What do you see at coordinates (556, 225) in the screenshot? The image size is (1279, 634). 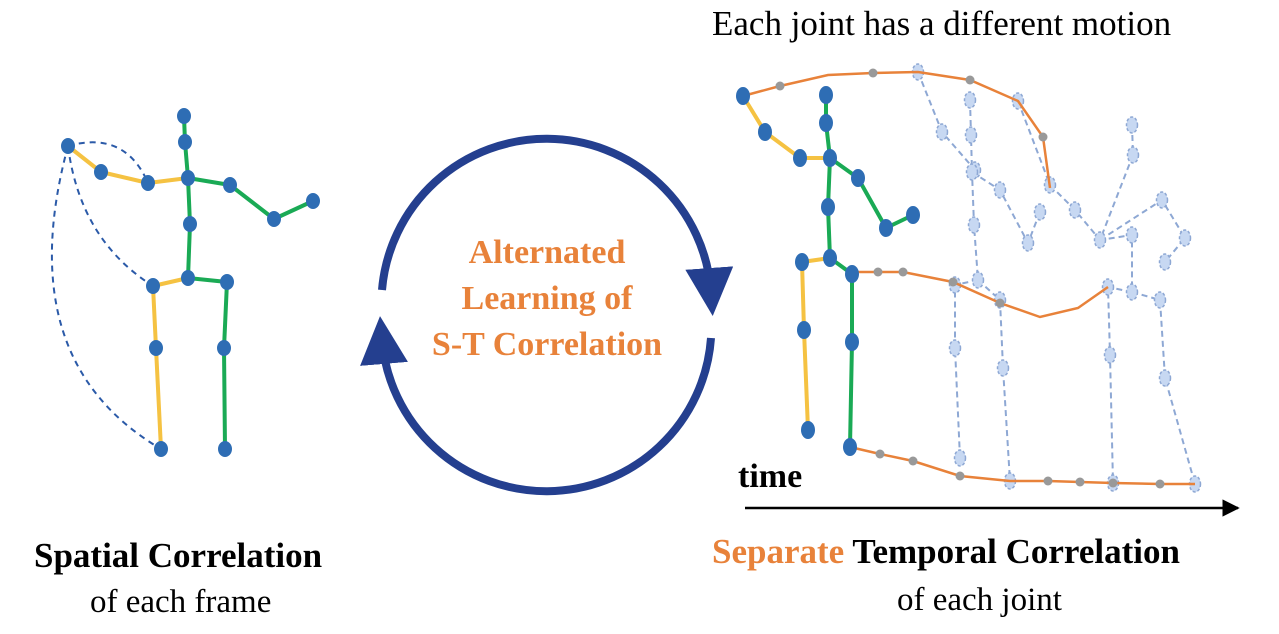 I see `cycle-arrow-top` at bounding box center [556, 225].